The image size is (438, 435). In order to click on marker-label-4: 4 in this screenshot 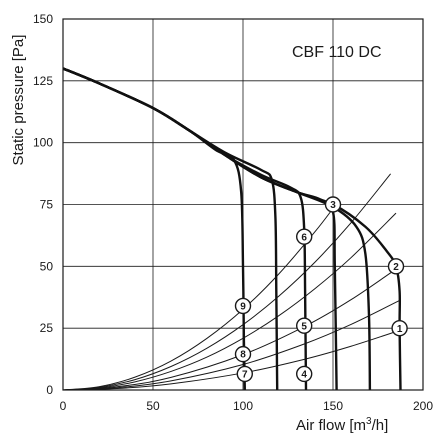, I will do `click(304, 375)`.